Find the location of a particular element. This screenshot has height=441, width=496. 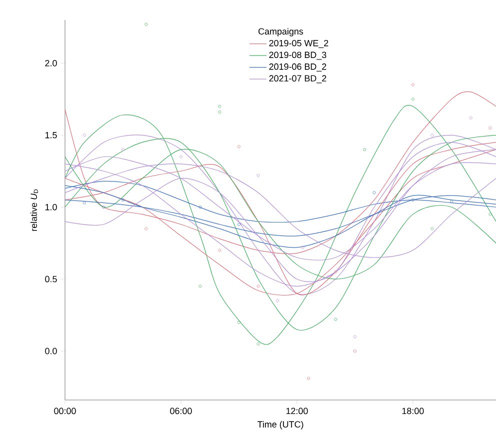

legend-title: Campaigns is located at coordinates (281, 32).